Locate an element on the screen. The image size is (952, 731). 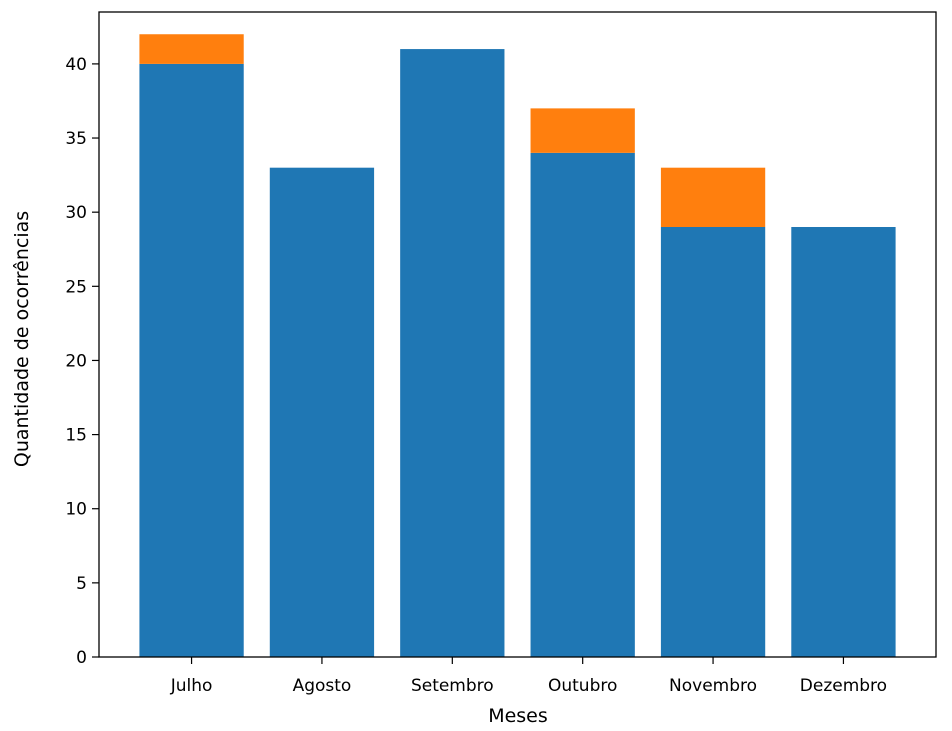
y-tick-label: 10 is located at coordinates (76, 510).